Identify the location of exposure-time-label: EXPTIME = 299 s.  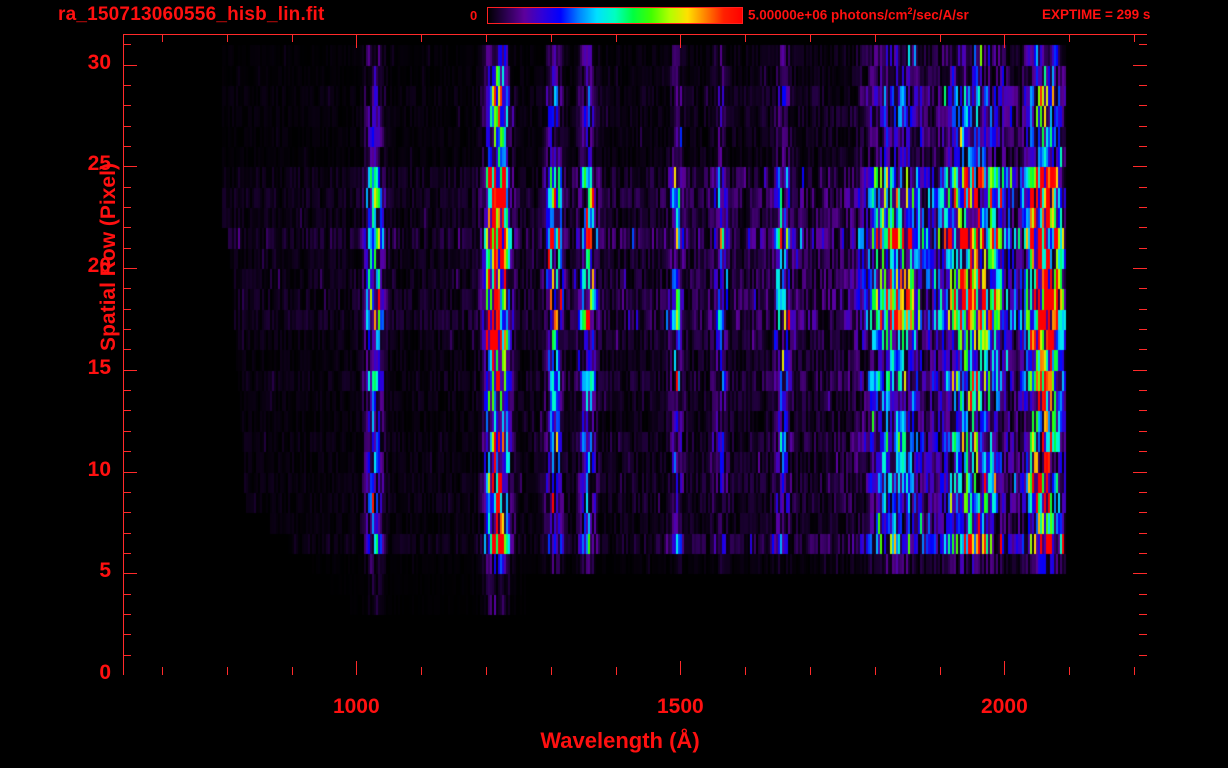
(1096, 14).